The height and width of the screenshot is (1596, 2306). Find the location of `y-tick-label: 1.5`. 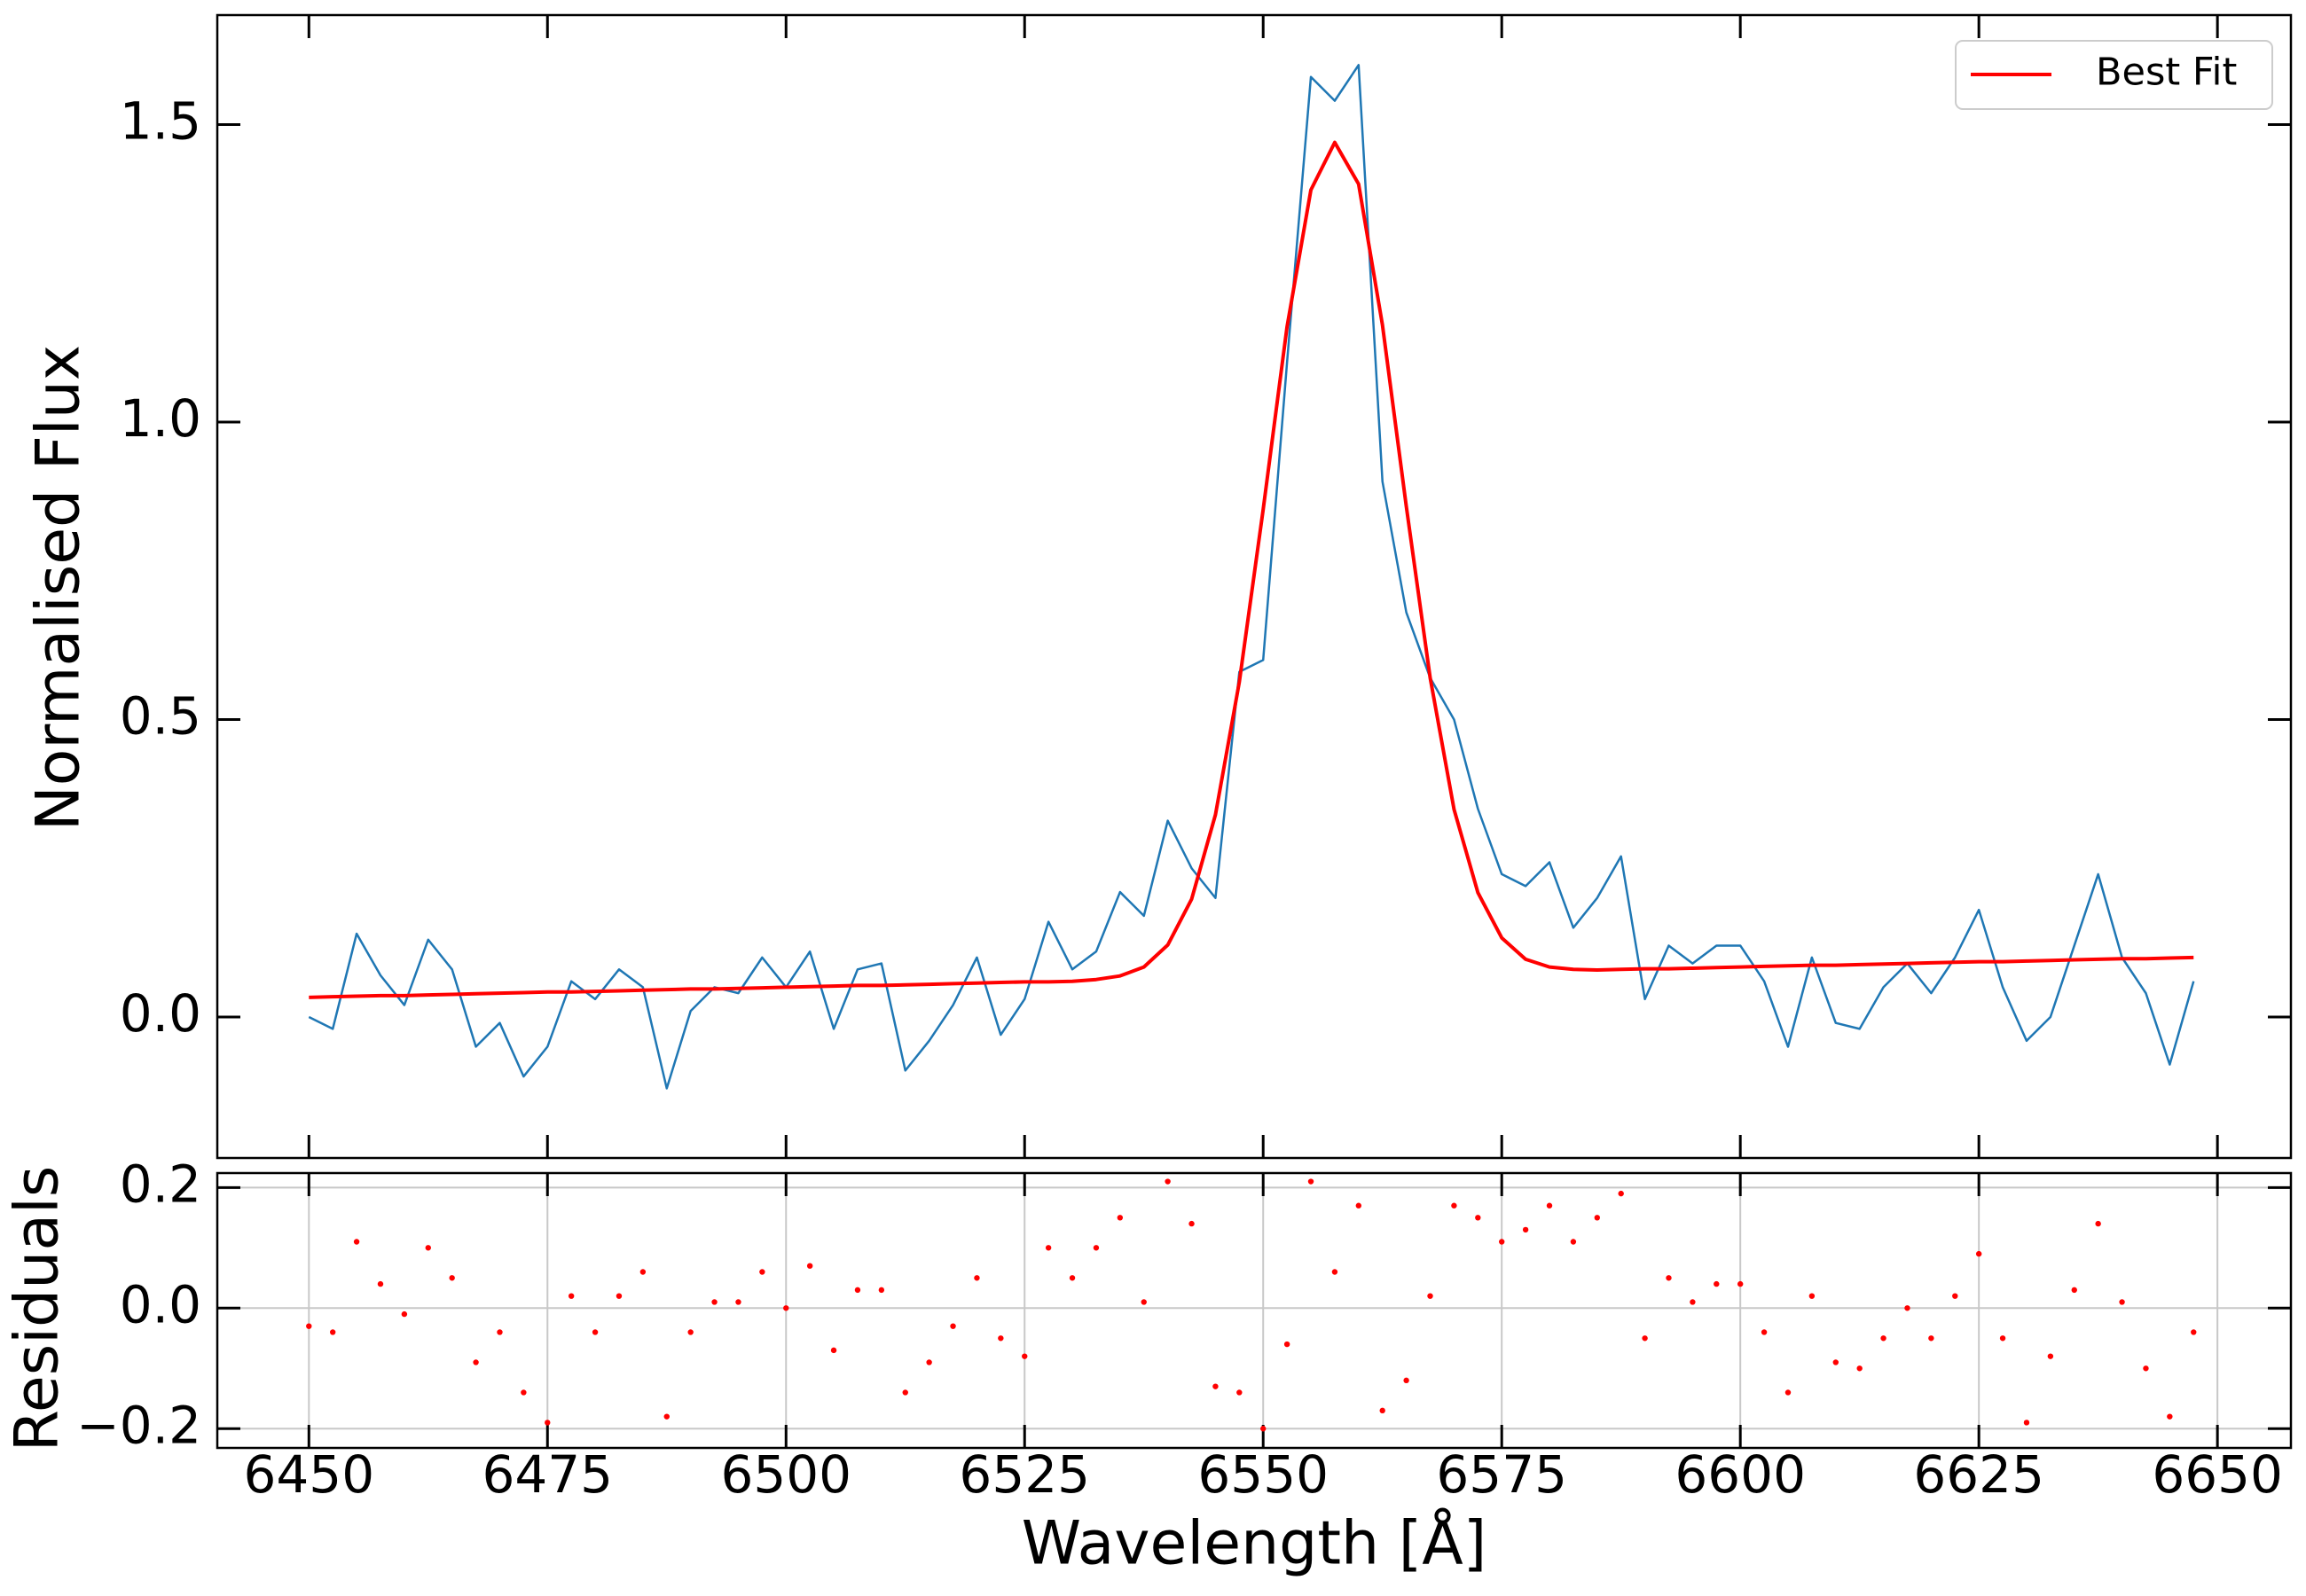

y-tick-label: 1.5 is located at coordinates (160, 122).